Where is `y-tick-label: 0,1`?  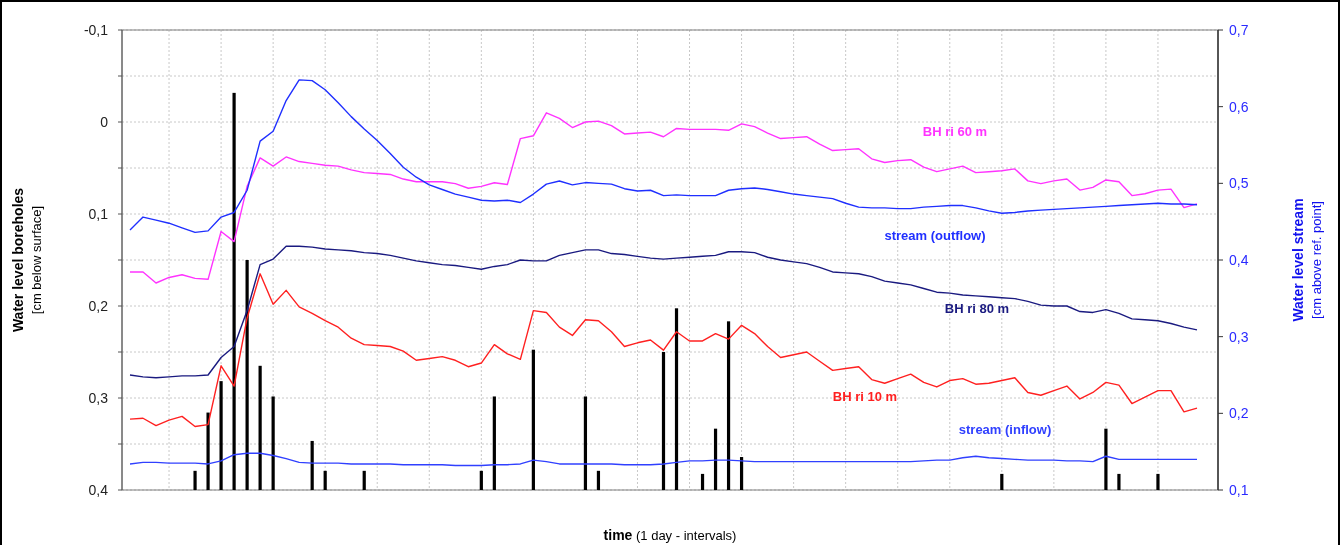 y-tick-label: 0,1 is located at coordinates (98, 213).